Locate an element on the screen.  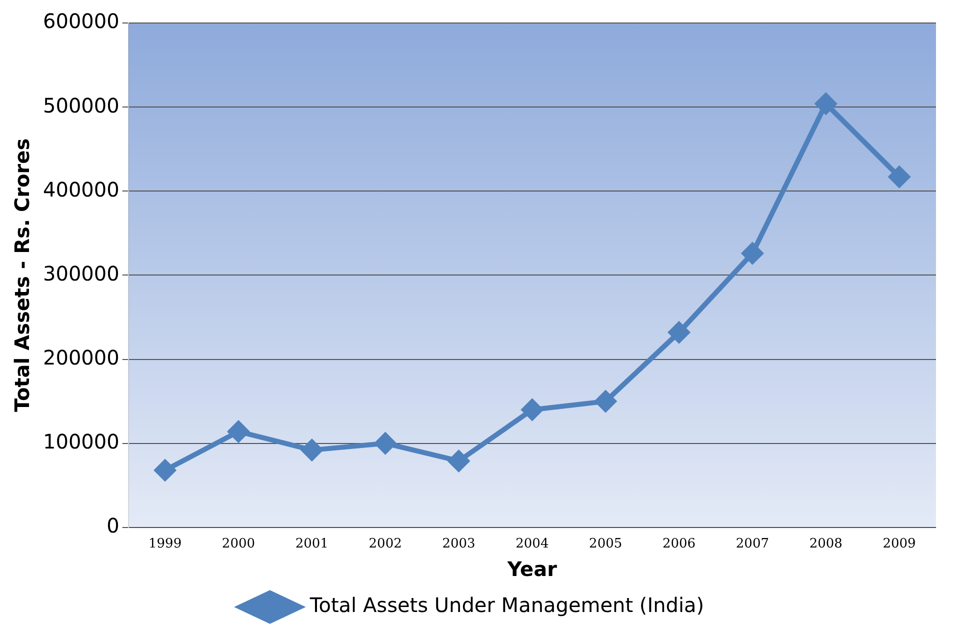
y-tick-label: 400000 is located at coordinates (81, 189).